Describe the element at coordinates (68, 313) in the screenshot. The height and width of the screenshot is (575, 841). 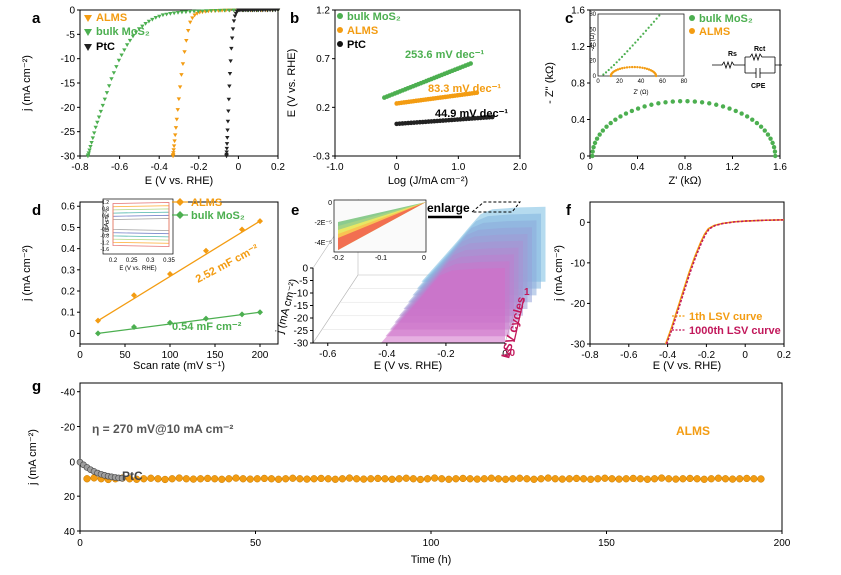
I see `y-tick-label: 0.1` at that location.